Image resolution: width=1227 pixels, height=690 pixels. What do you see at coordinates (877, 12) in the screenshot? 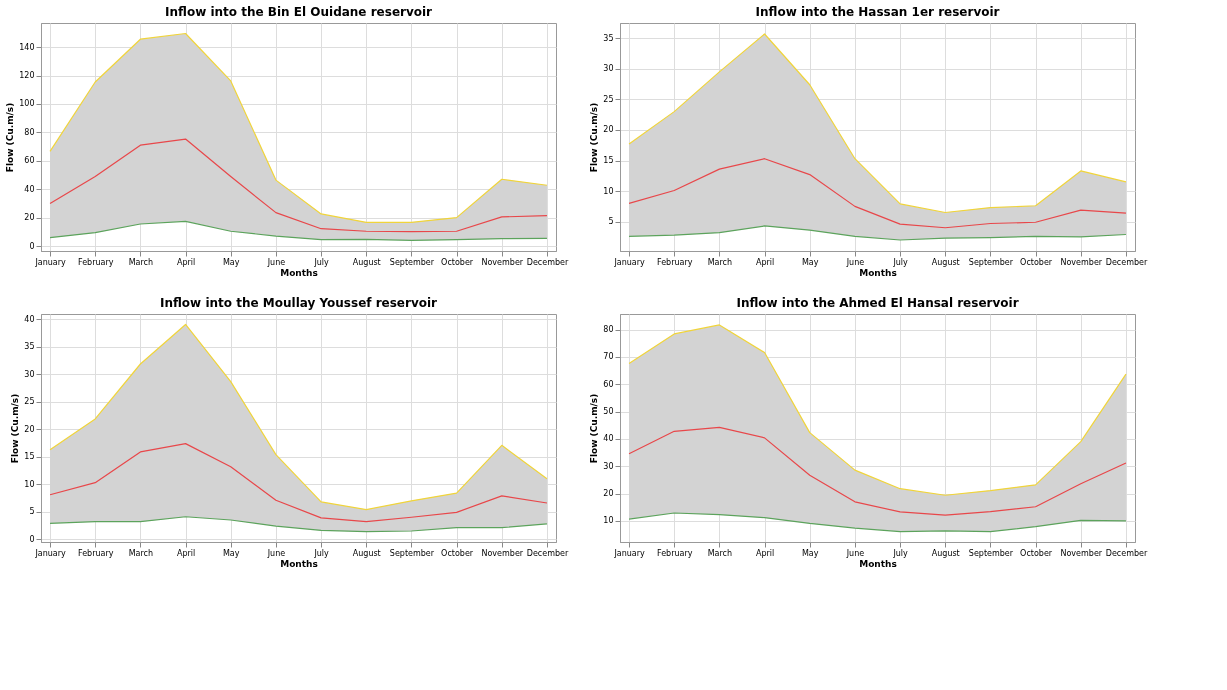
I see `chart-title: Inflow into the Hassan 1er reservoir` at bounding box center [877, 12].